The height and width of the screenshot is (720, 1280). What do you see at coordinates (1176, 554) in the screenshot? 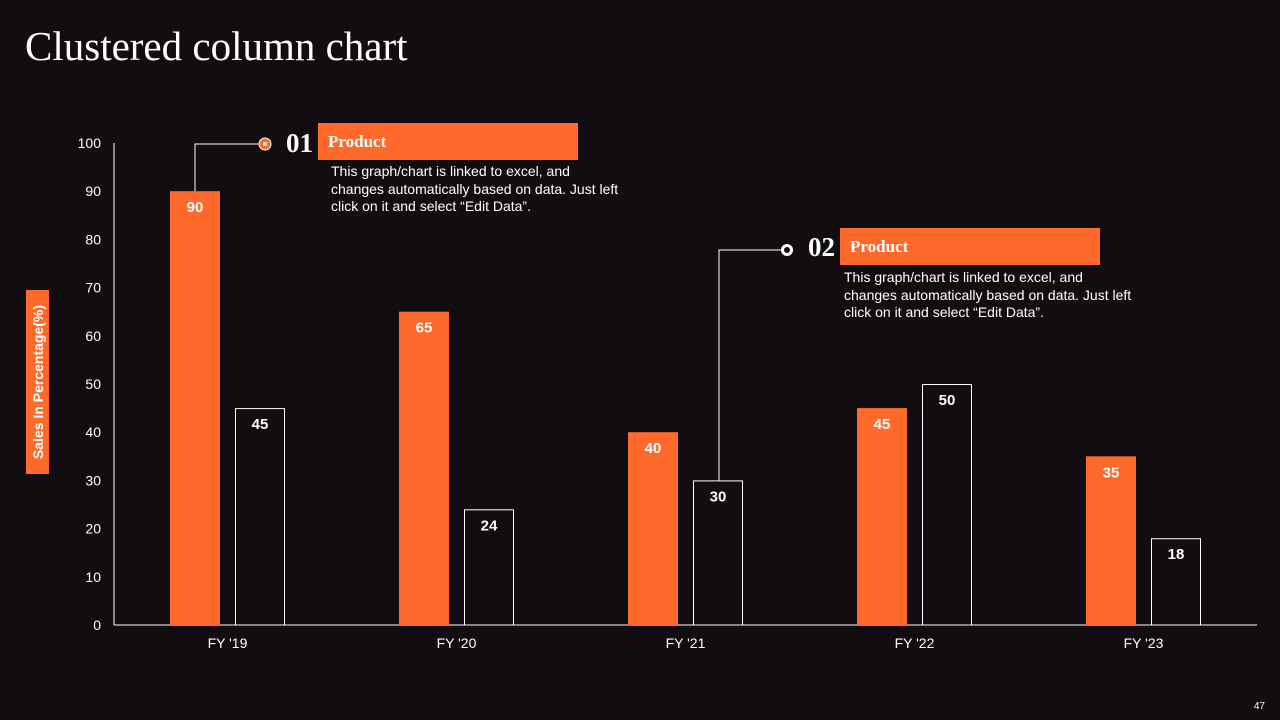
I see `data-label-series2-4: 18` at bounding box center [1176, 554].